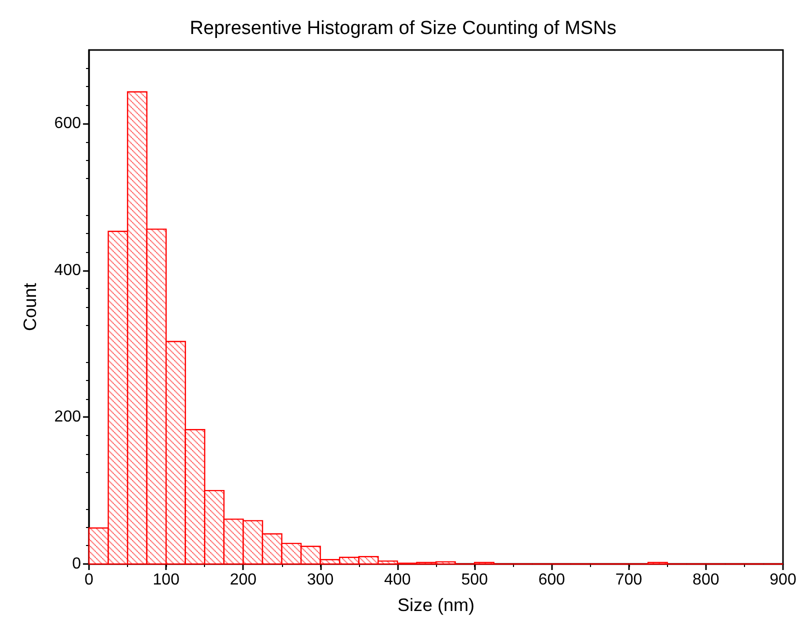 The height and width of the screenshot is (638, 806). What do you see at coordinates (403, 28) in the screenshot?
I see `chart-title: Representive Histogram of Size Counting of MSNs` at bounding box center [403, 28].